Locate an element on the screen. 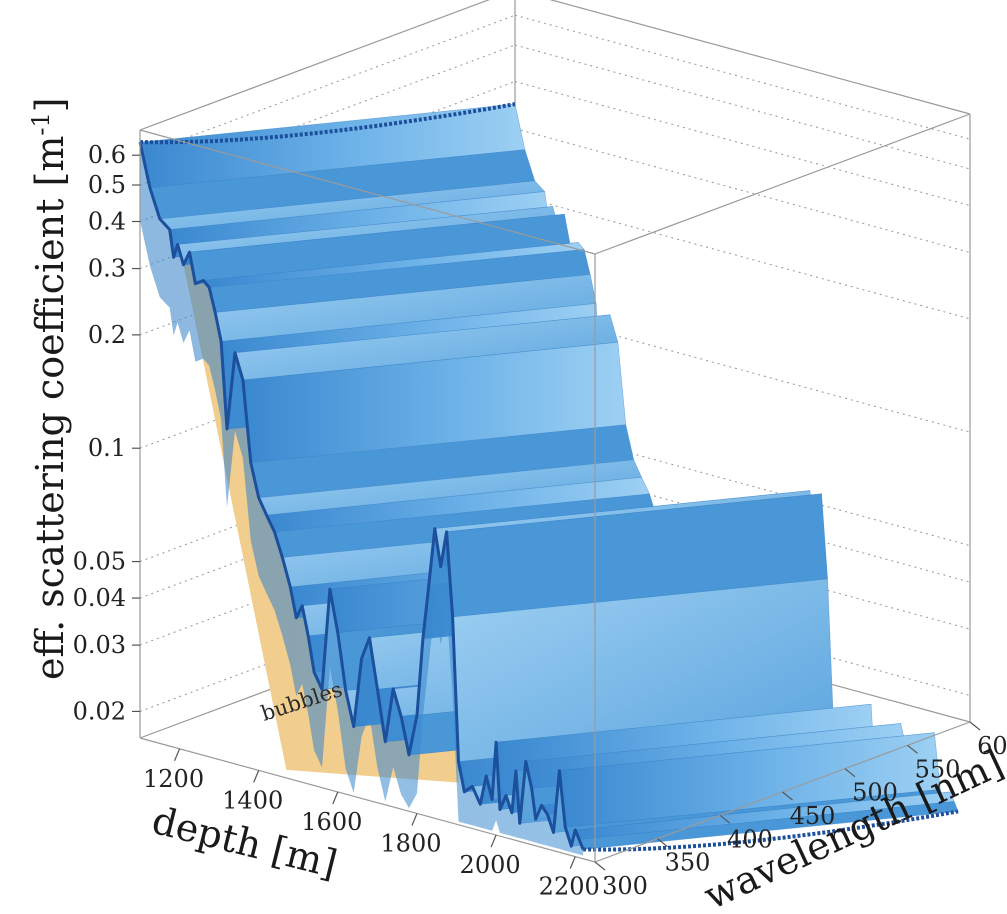 This screenshot has height=914, width=1007. z-axis-title: eff. scattering coefficient [m-1] is located at coordinates (49, 388).